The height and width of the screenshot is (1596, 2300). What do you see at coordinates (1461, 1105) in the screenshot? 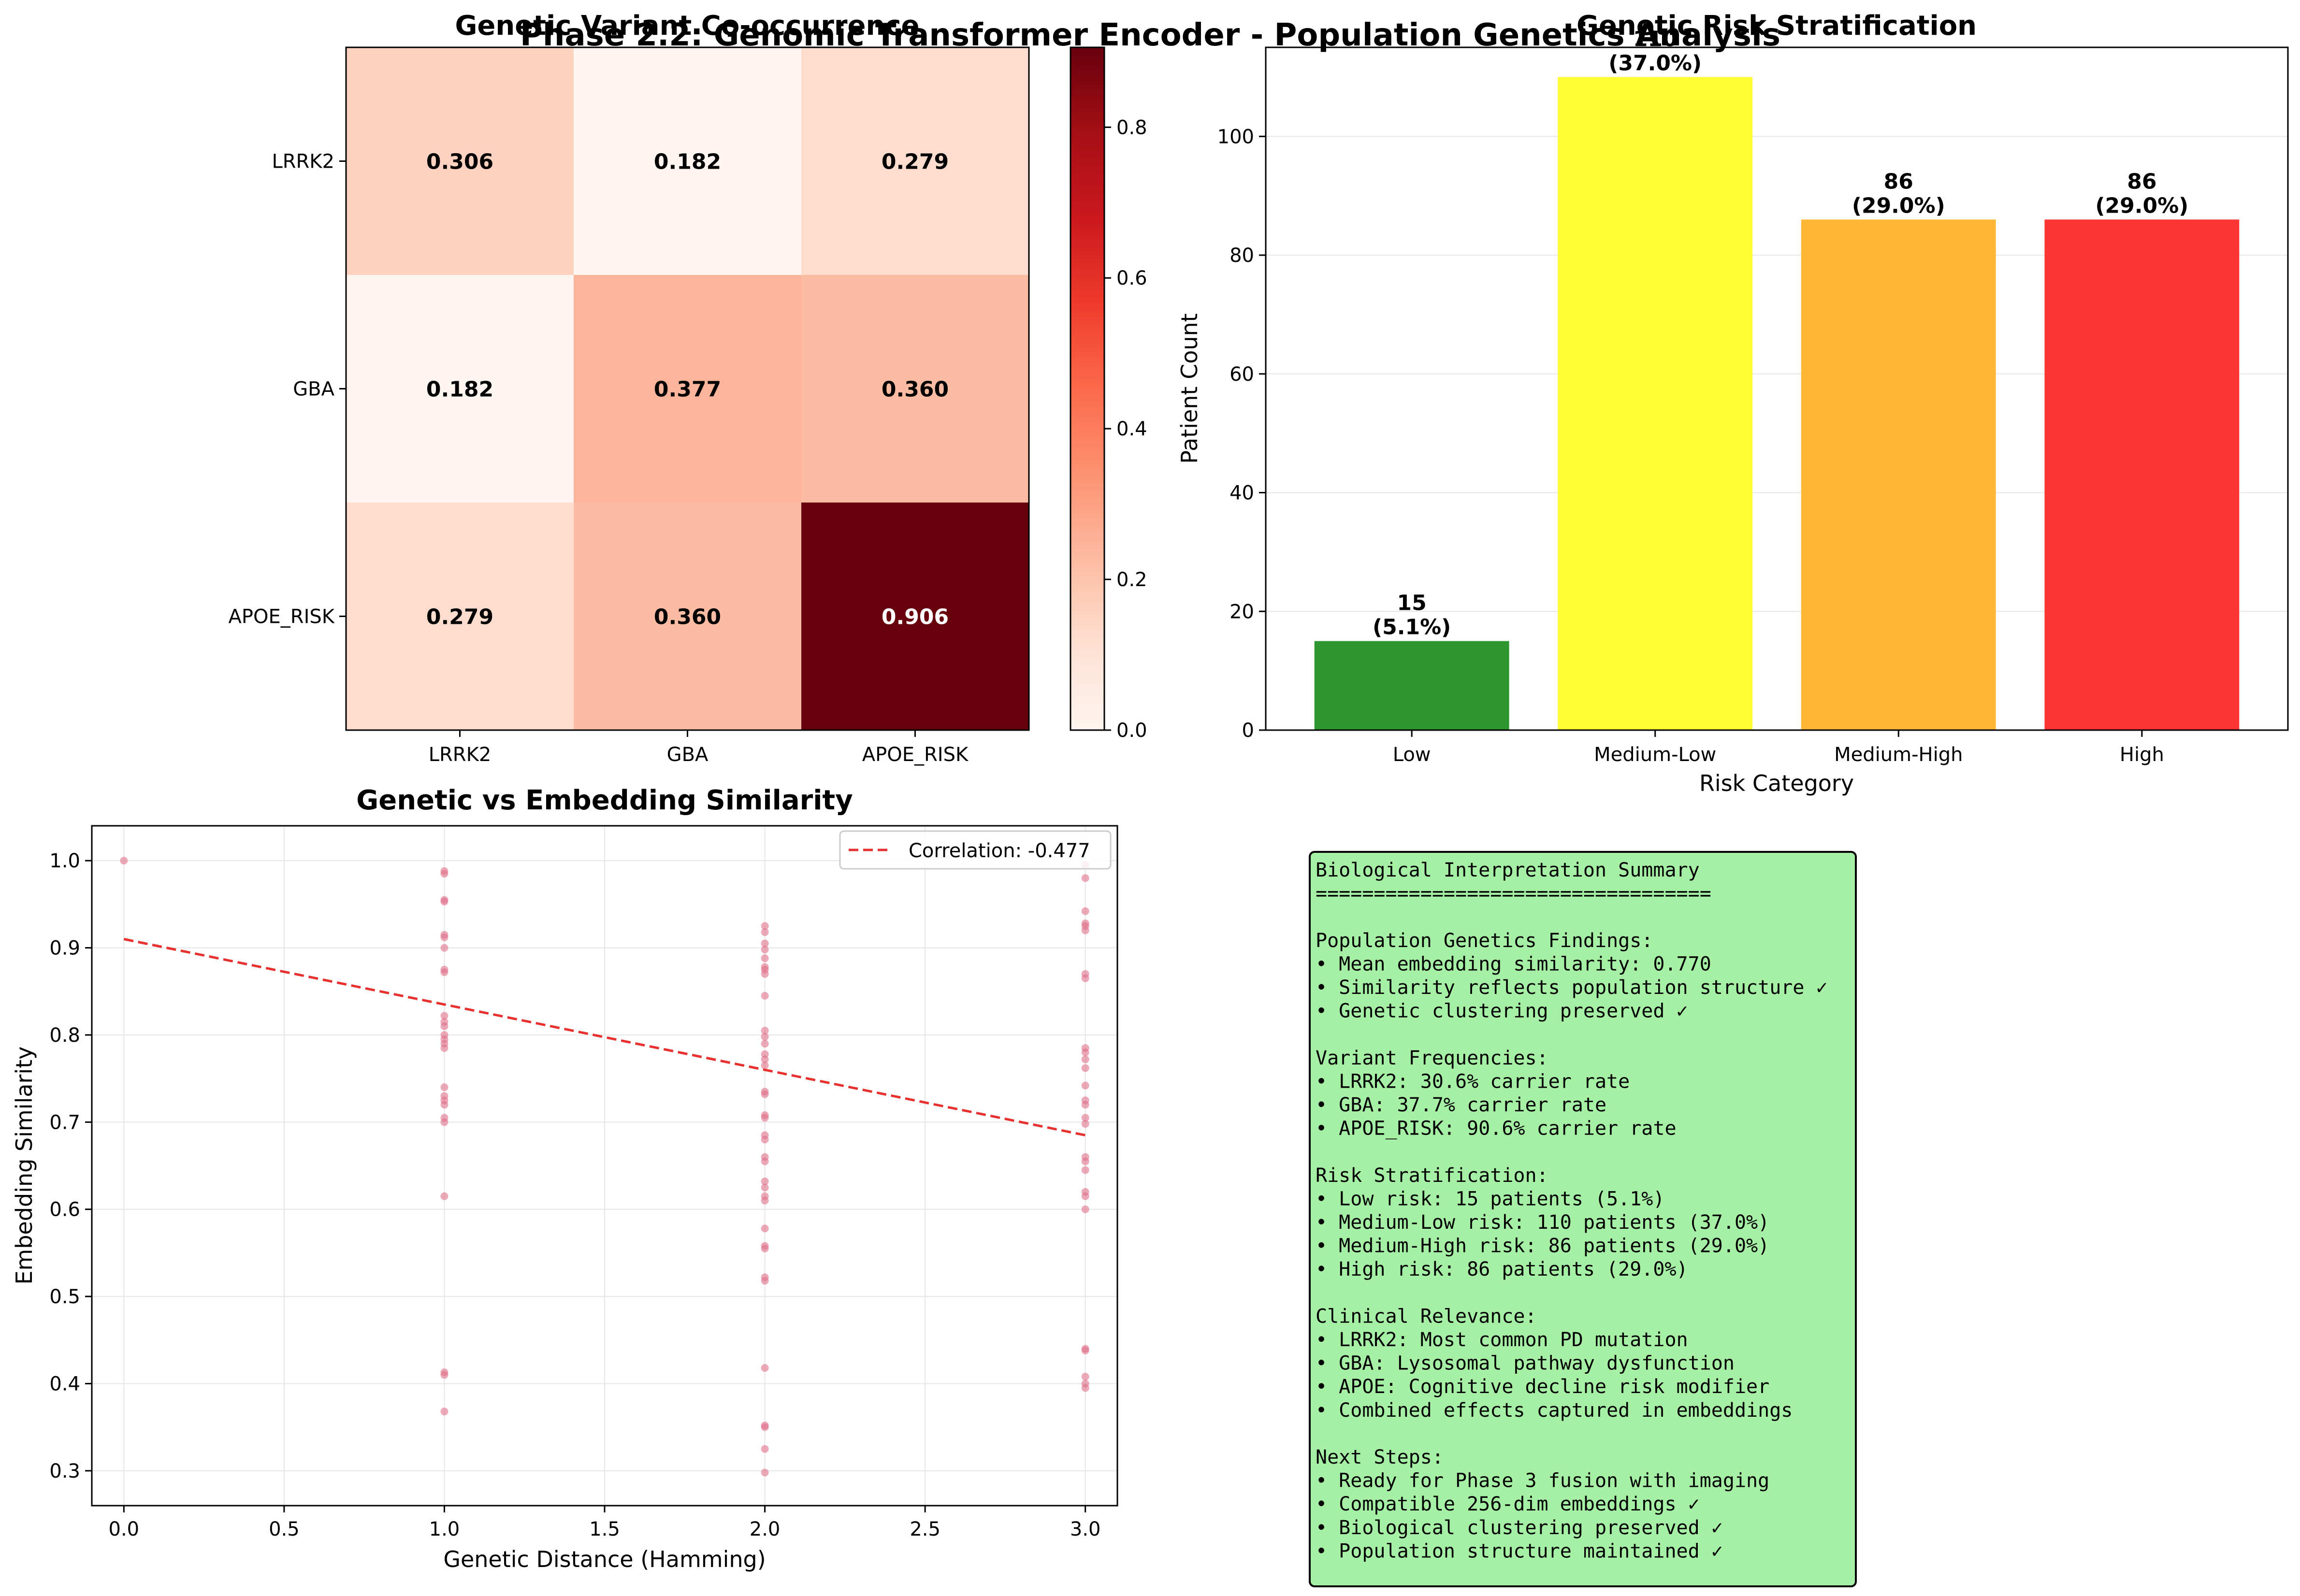
I see `summary-line: • GBA: 37.7% carrier rate` at bounding box center [1461, 1105].